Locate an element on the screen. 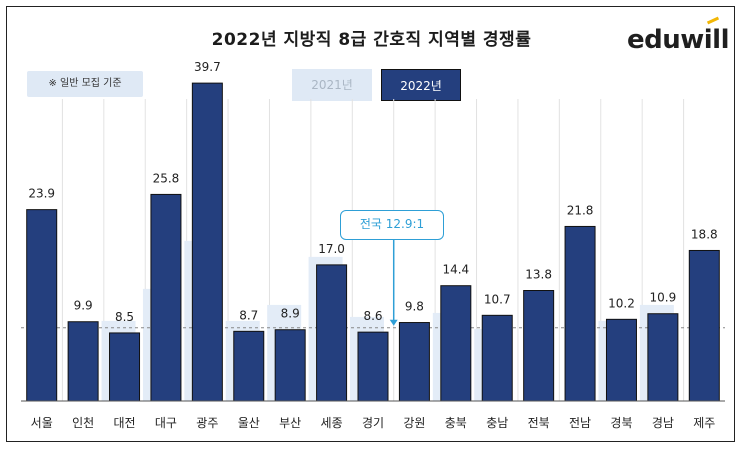 The image size is (743, 449). data-label: 8.6 is located at coordinates (372, 316).